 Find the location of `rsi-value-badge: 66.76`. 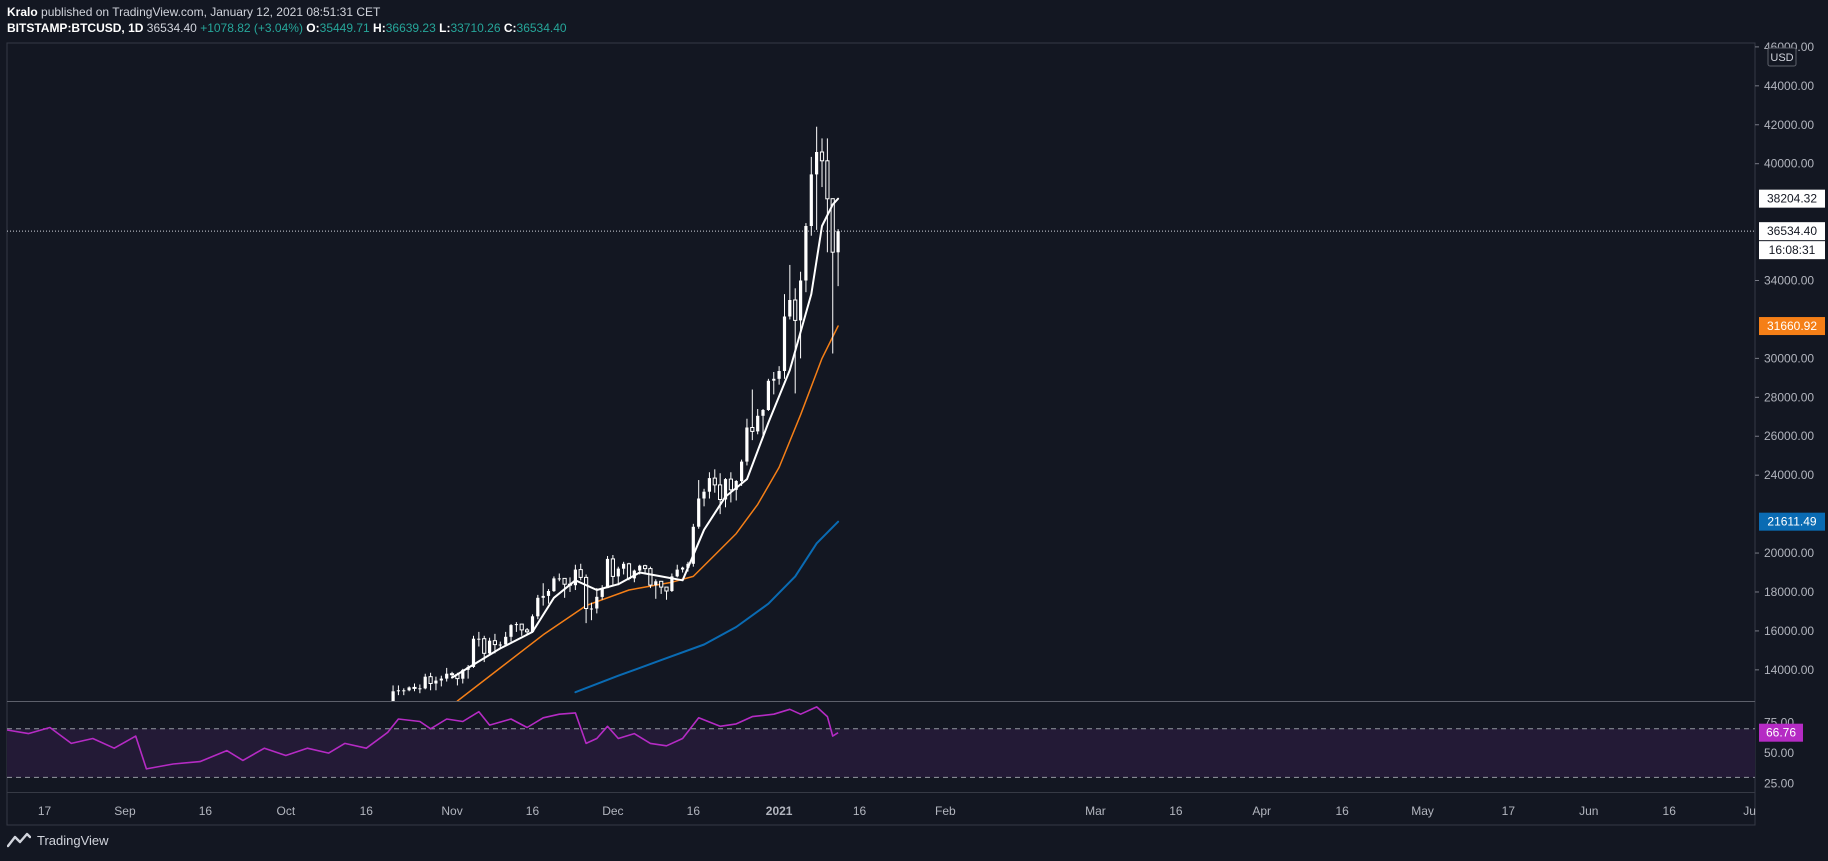

rsi-value-badge: 66.76 is located at coordinates (1781, 732).